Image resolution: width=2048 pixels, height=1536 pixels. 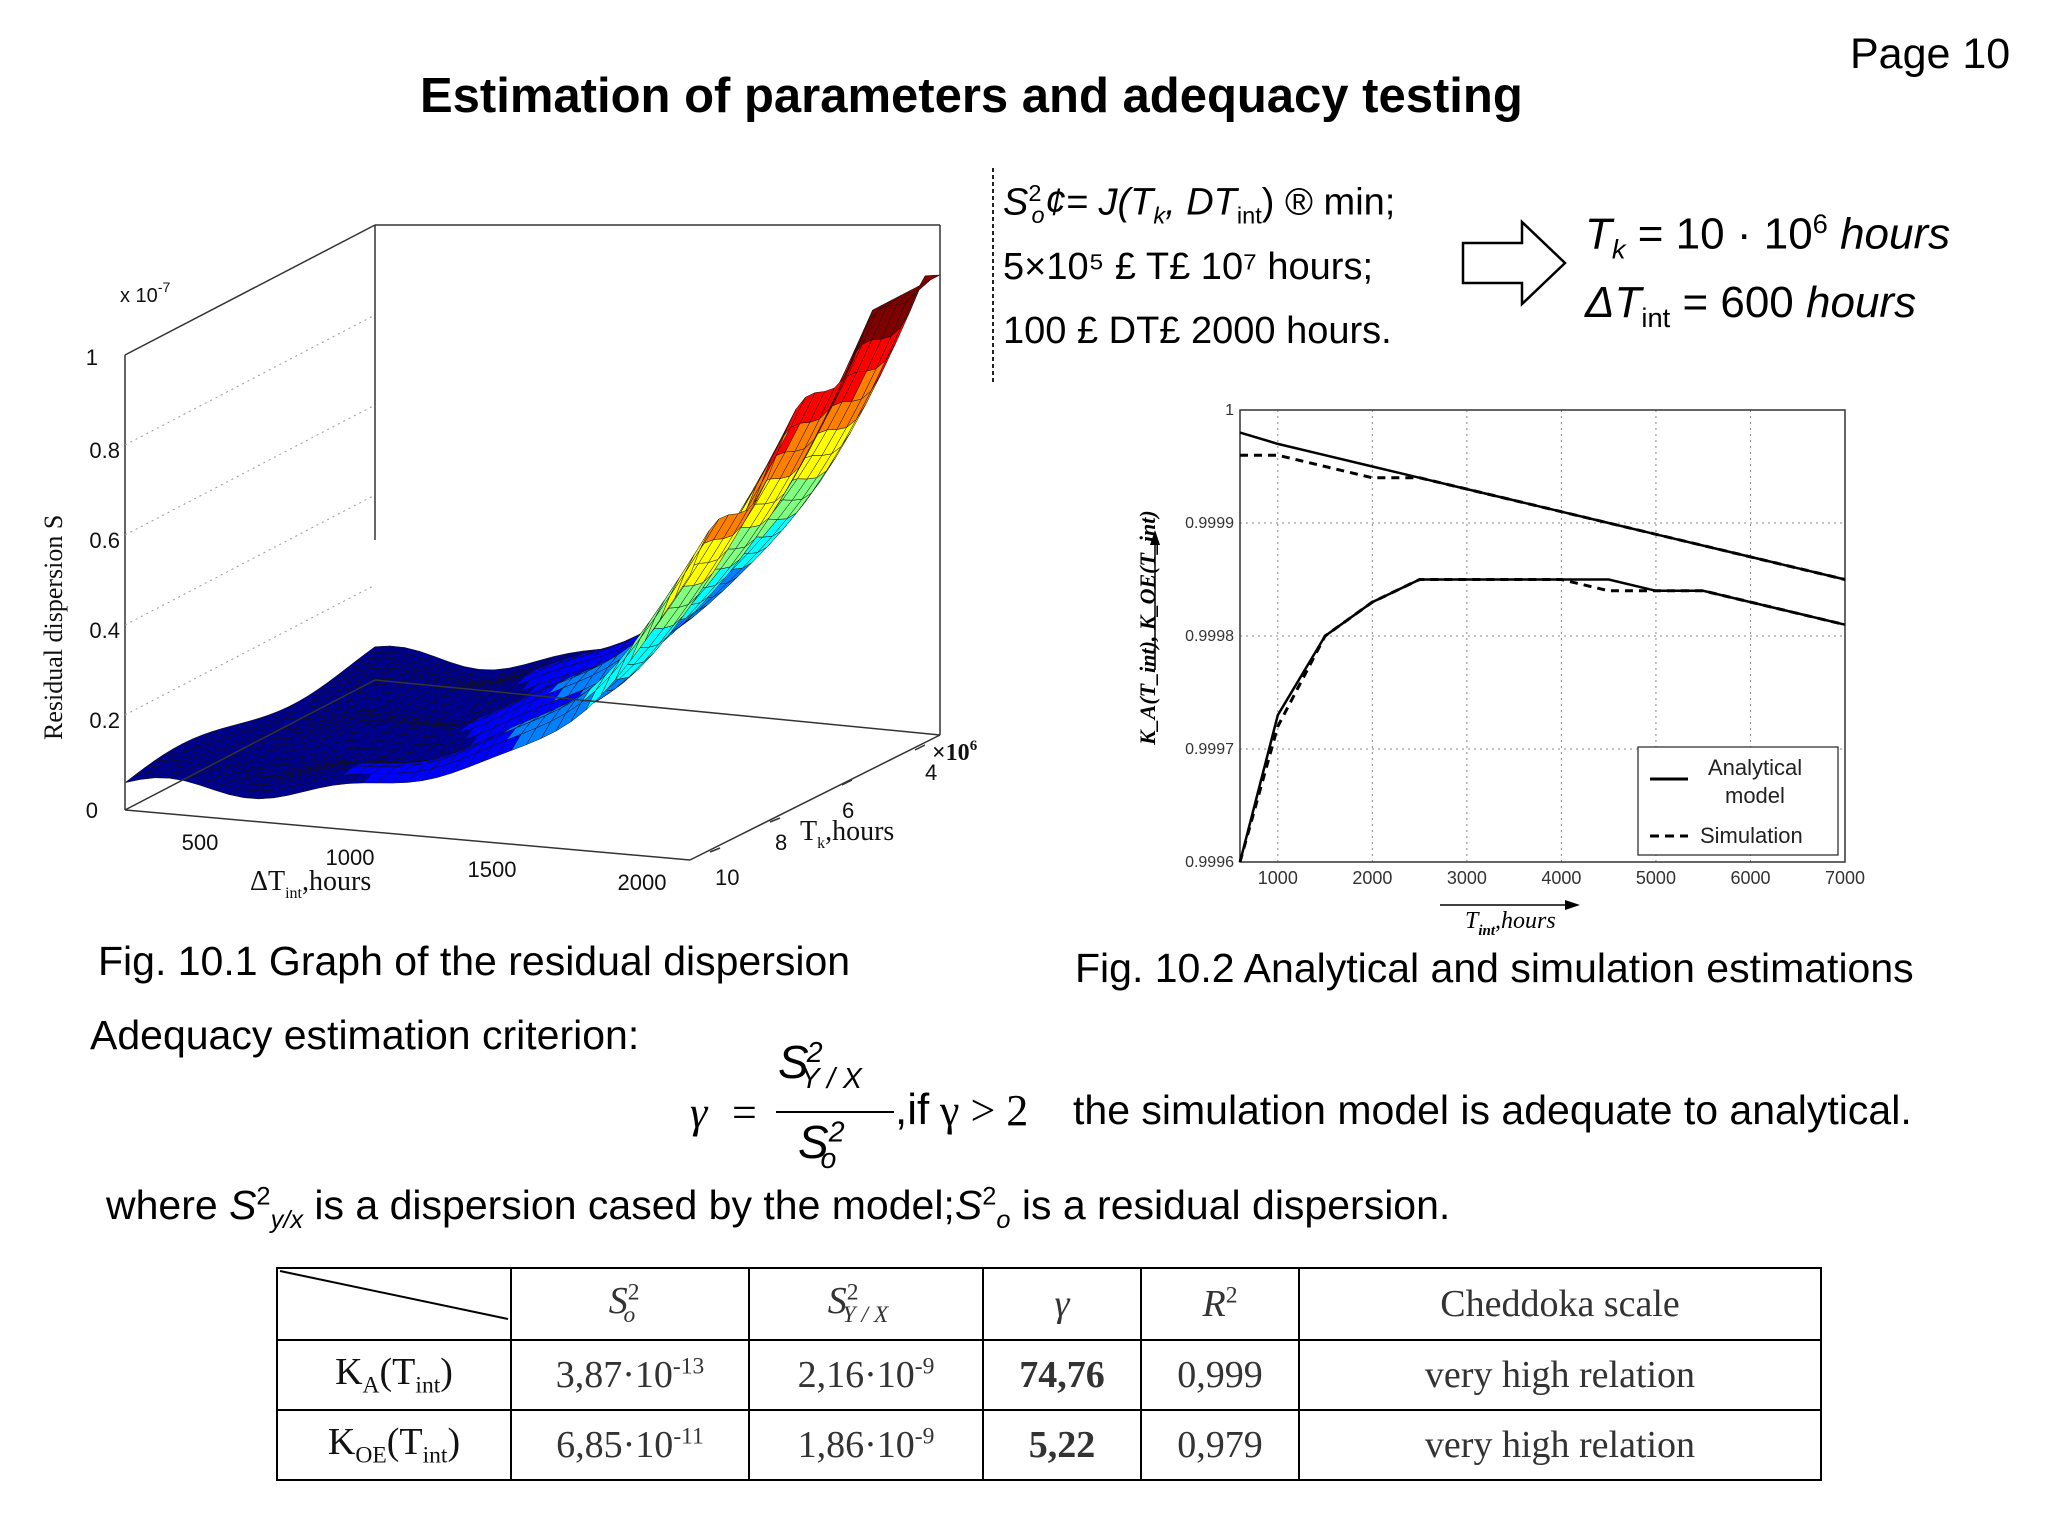 I want to click on x-axis-label: Tint,hours, so click(x=1510, y=923).